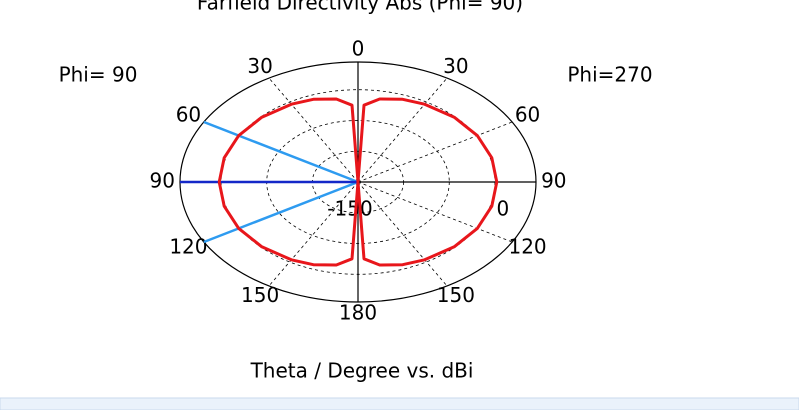  I want to click on axis-label: Theta / Degree vs. dBi, so click(362, 371).